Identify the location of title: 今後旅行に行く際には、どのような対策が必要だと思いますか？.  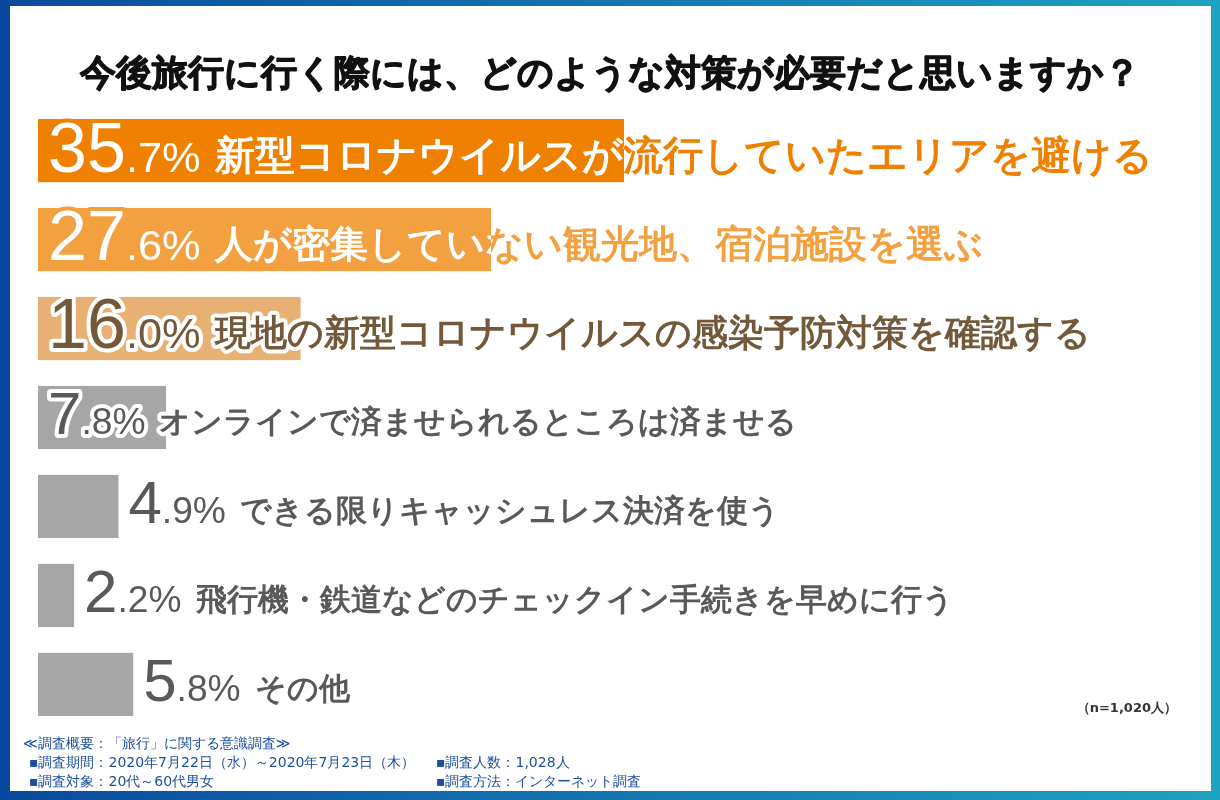
(610, 72).